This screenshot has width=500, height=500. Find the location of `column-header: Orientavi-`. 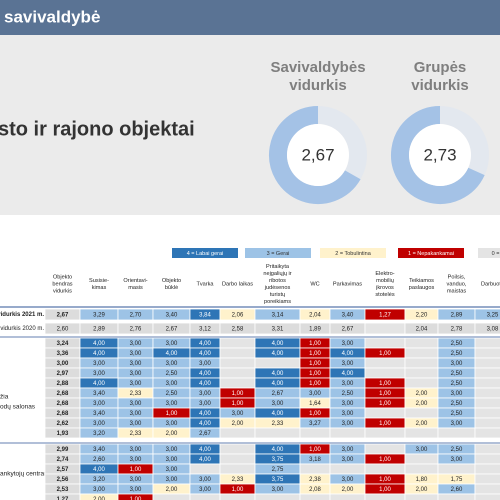

column-header: Orientavi- is located at coordinates (135, 281).